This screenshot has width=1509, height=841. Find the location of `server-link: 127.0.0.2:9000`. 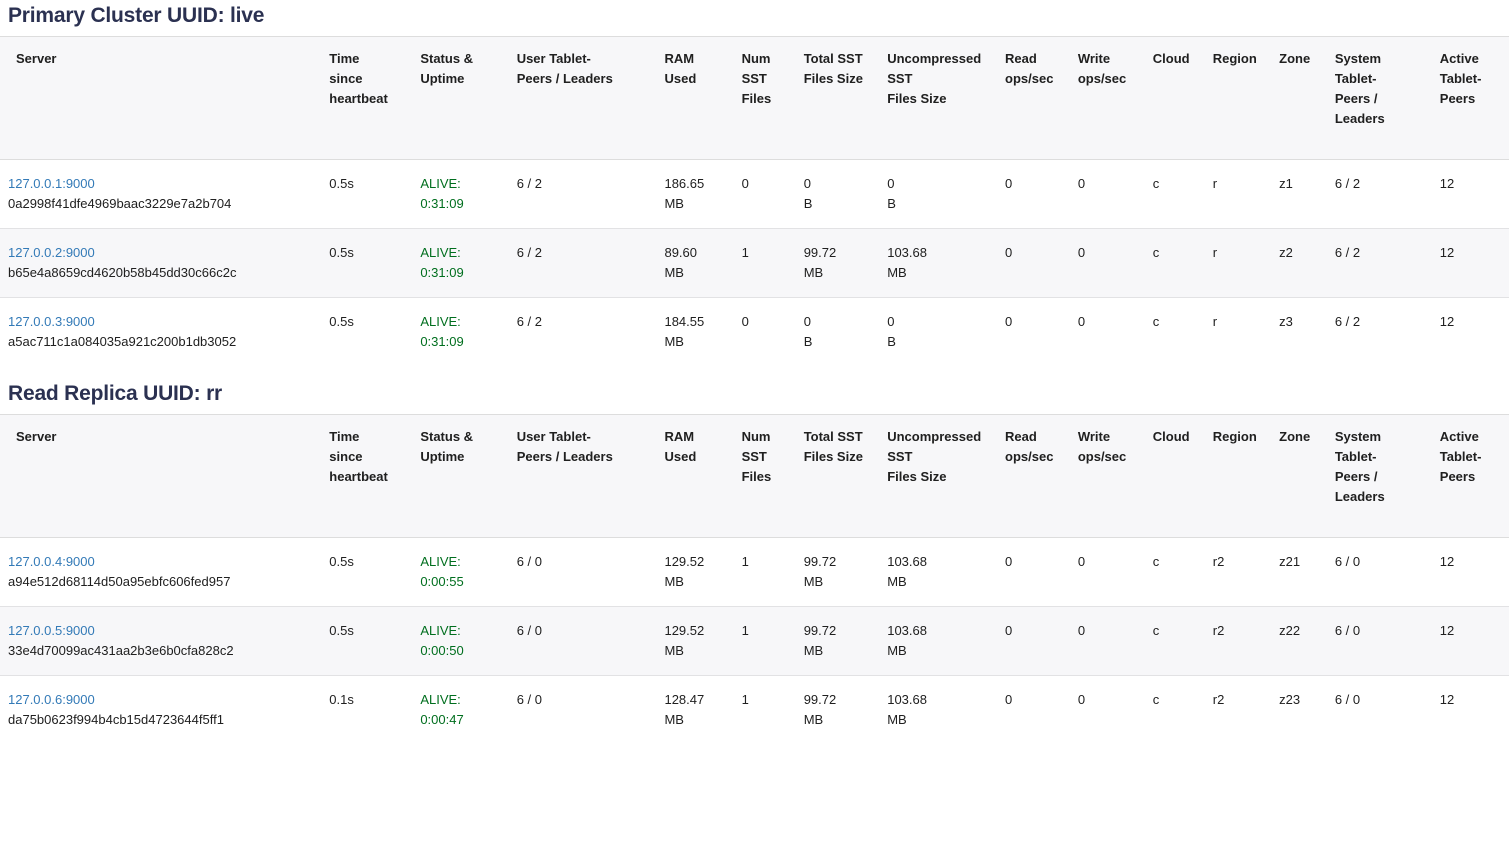

server-link: 127.0.0.2:9000 is located at coordinates (51, 252).